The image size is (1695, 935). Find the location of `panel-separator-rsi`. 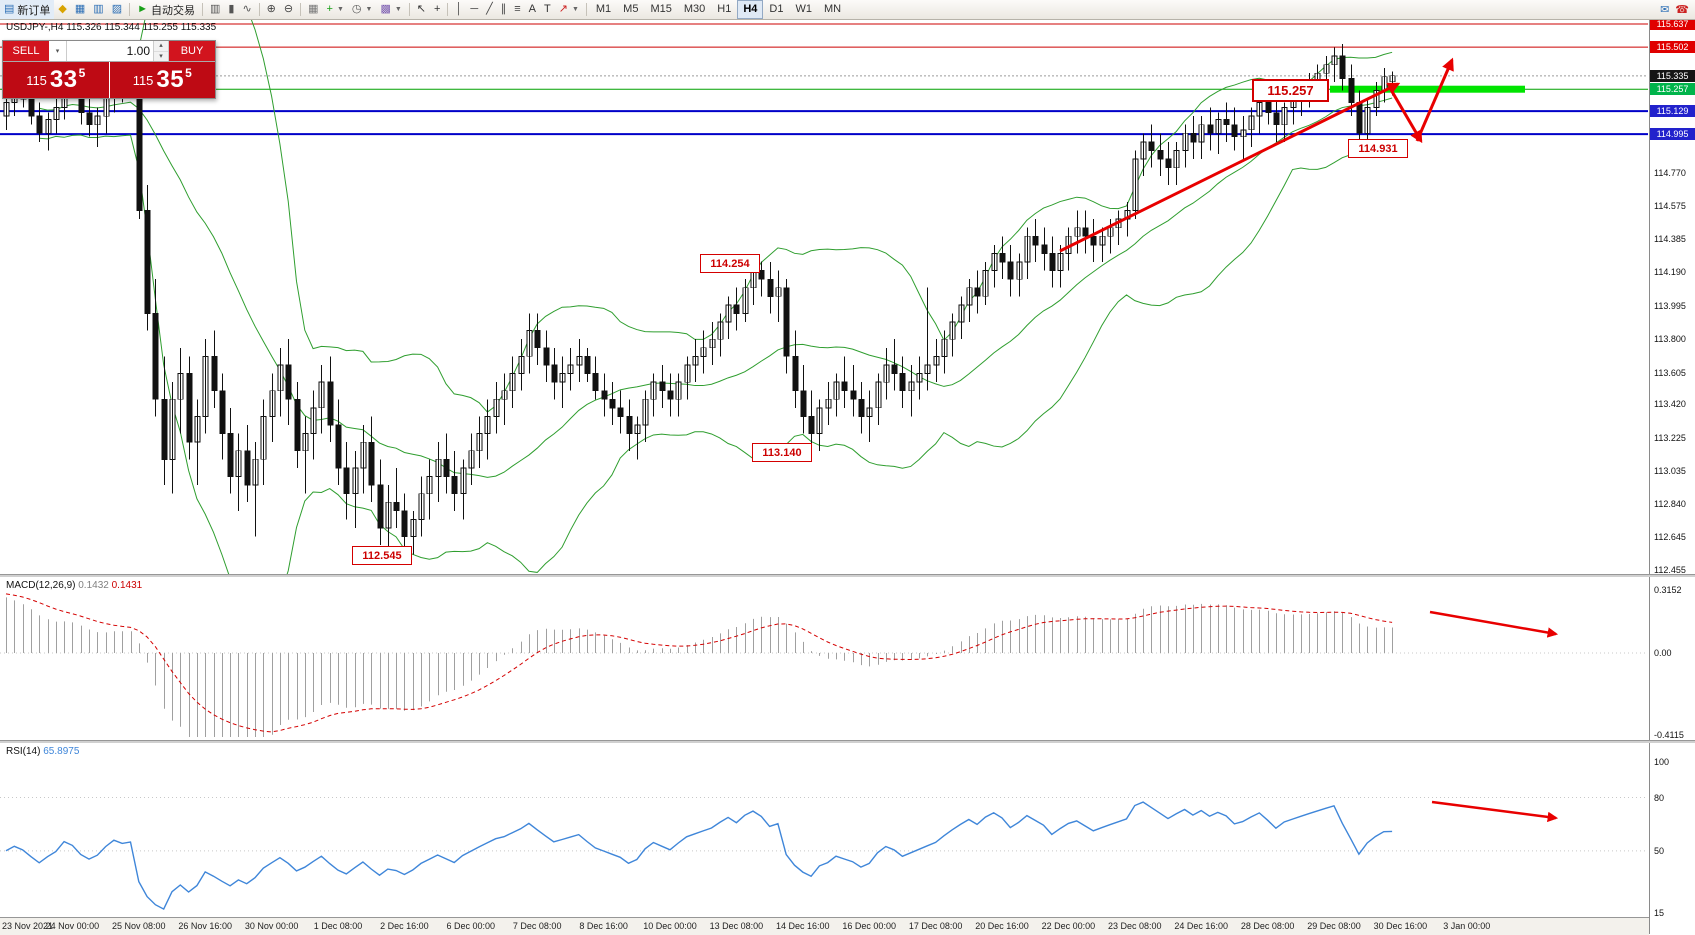

panel-separator-rsi is located at coordinates (847, 741).